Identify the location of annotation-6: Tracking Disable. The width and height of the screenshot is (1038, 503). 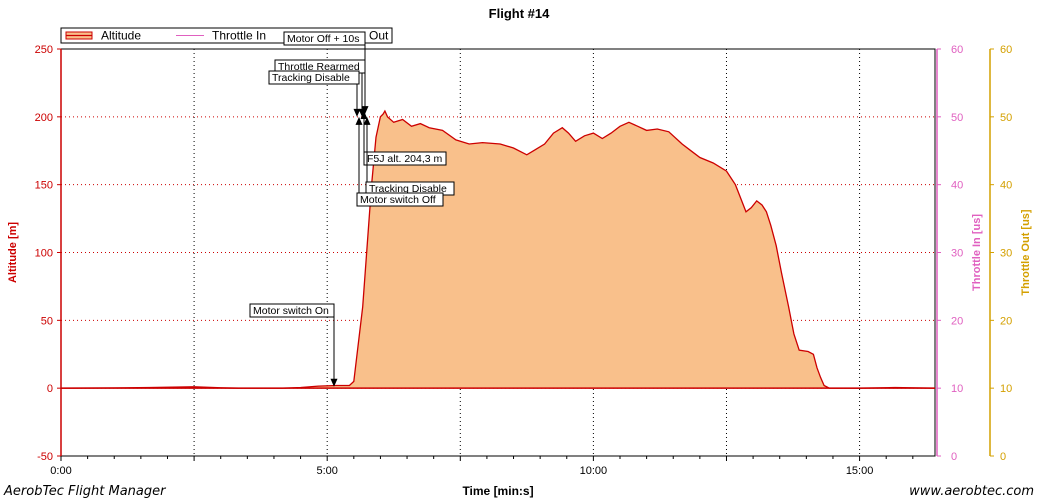
(409, 156).